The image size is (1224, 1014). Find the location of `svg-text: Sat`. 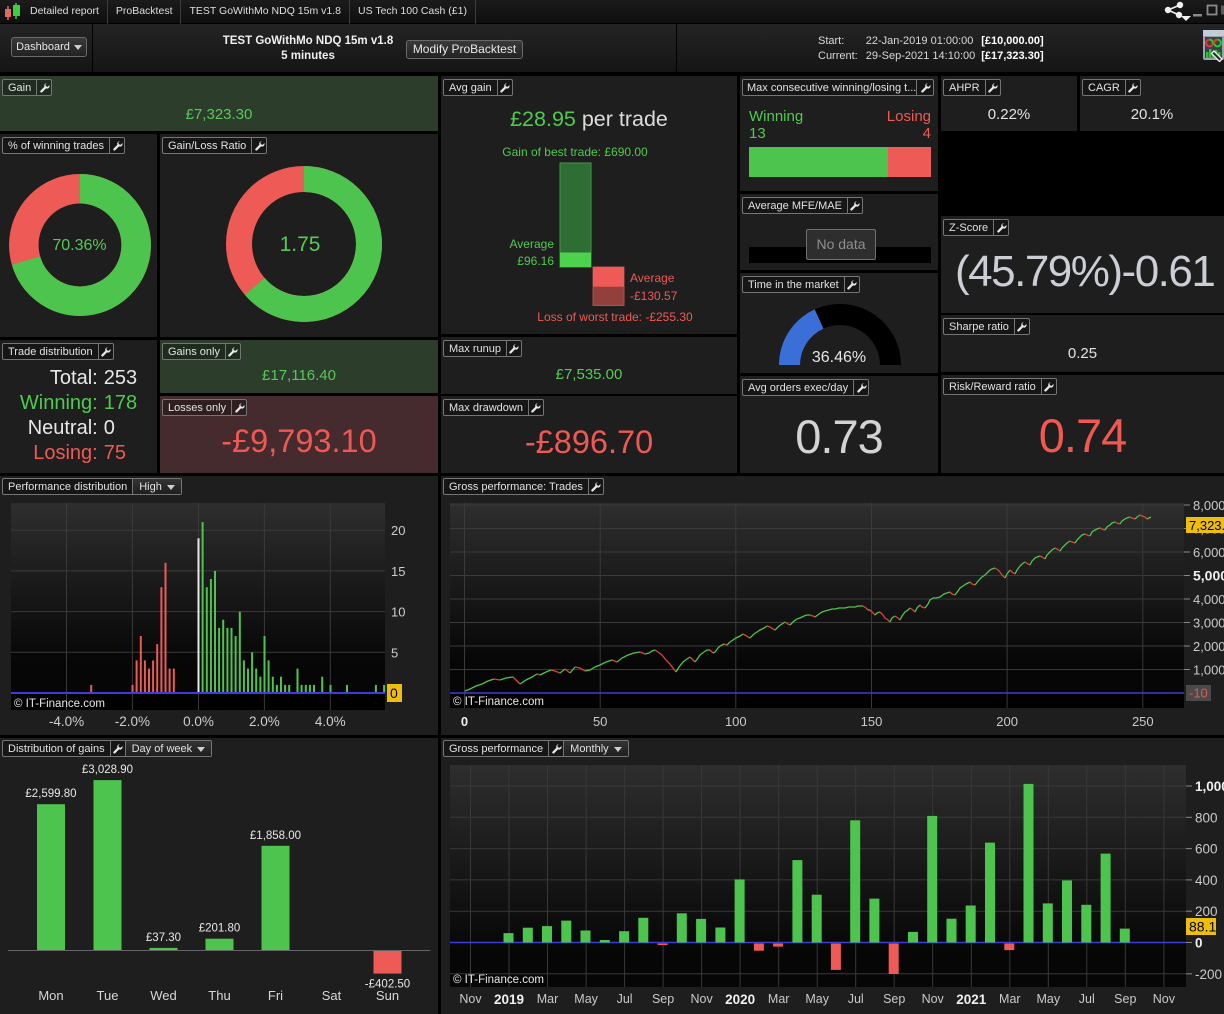

svg-text: Sat is located at coordinates (332, 995).